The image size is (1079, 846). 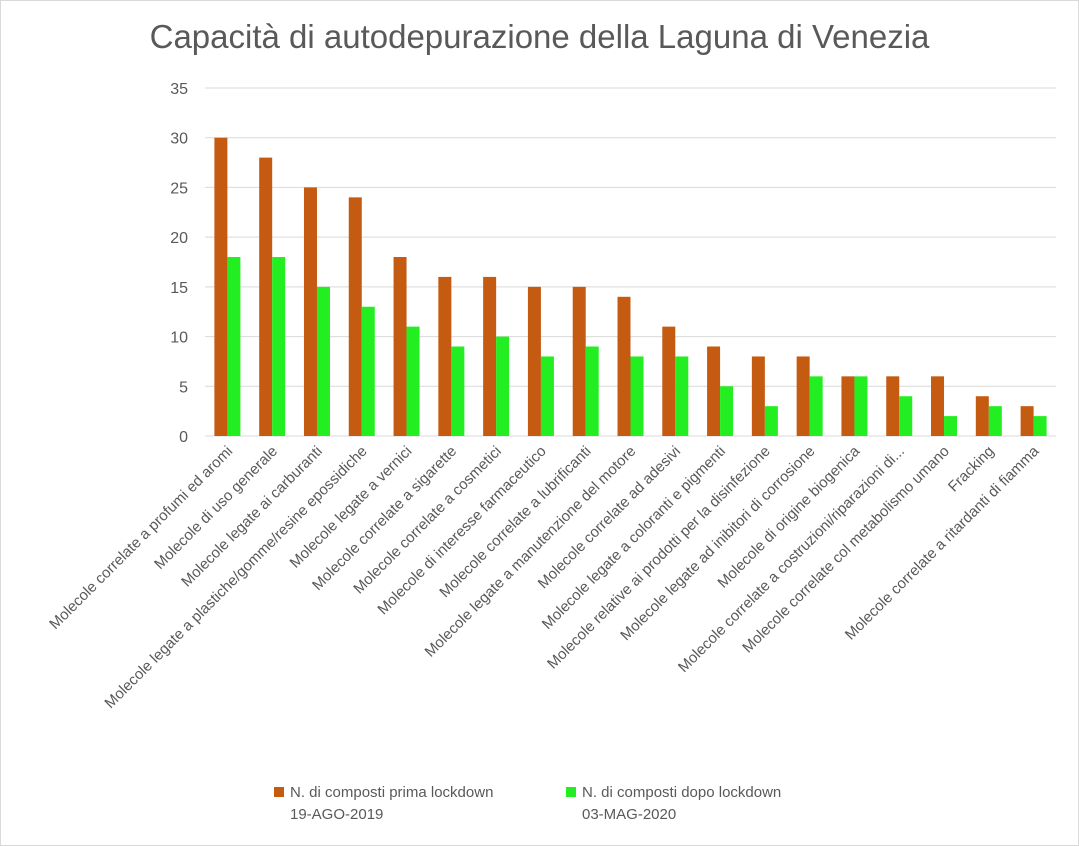 I want to click on y-tick-label: 30, so click(x=179, y=139).